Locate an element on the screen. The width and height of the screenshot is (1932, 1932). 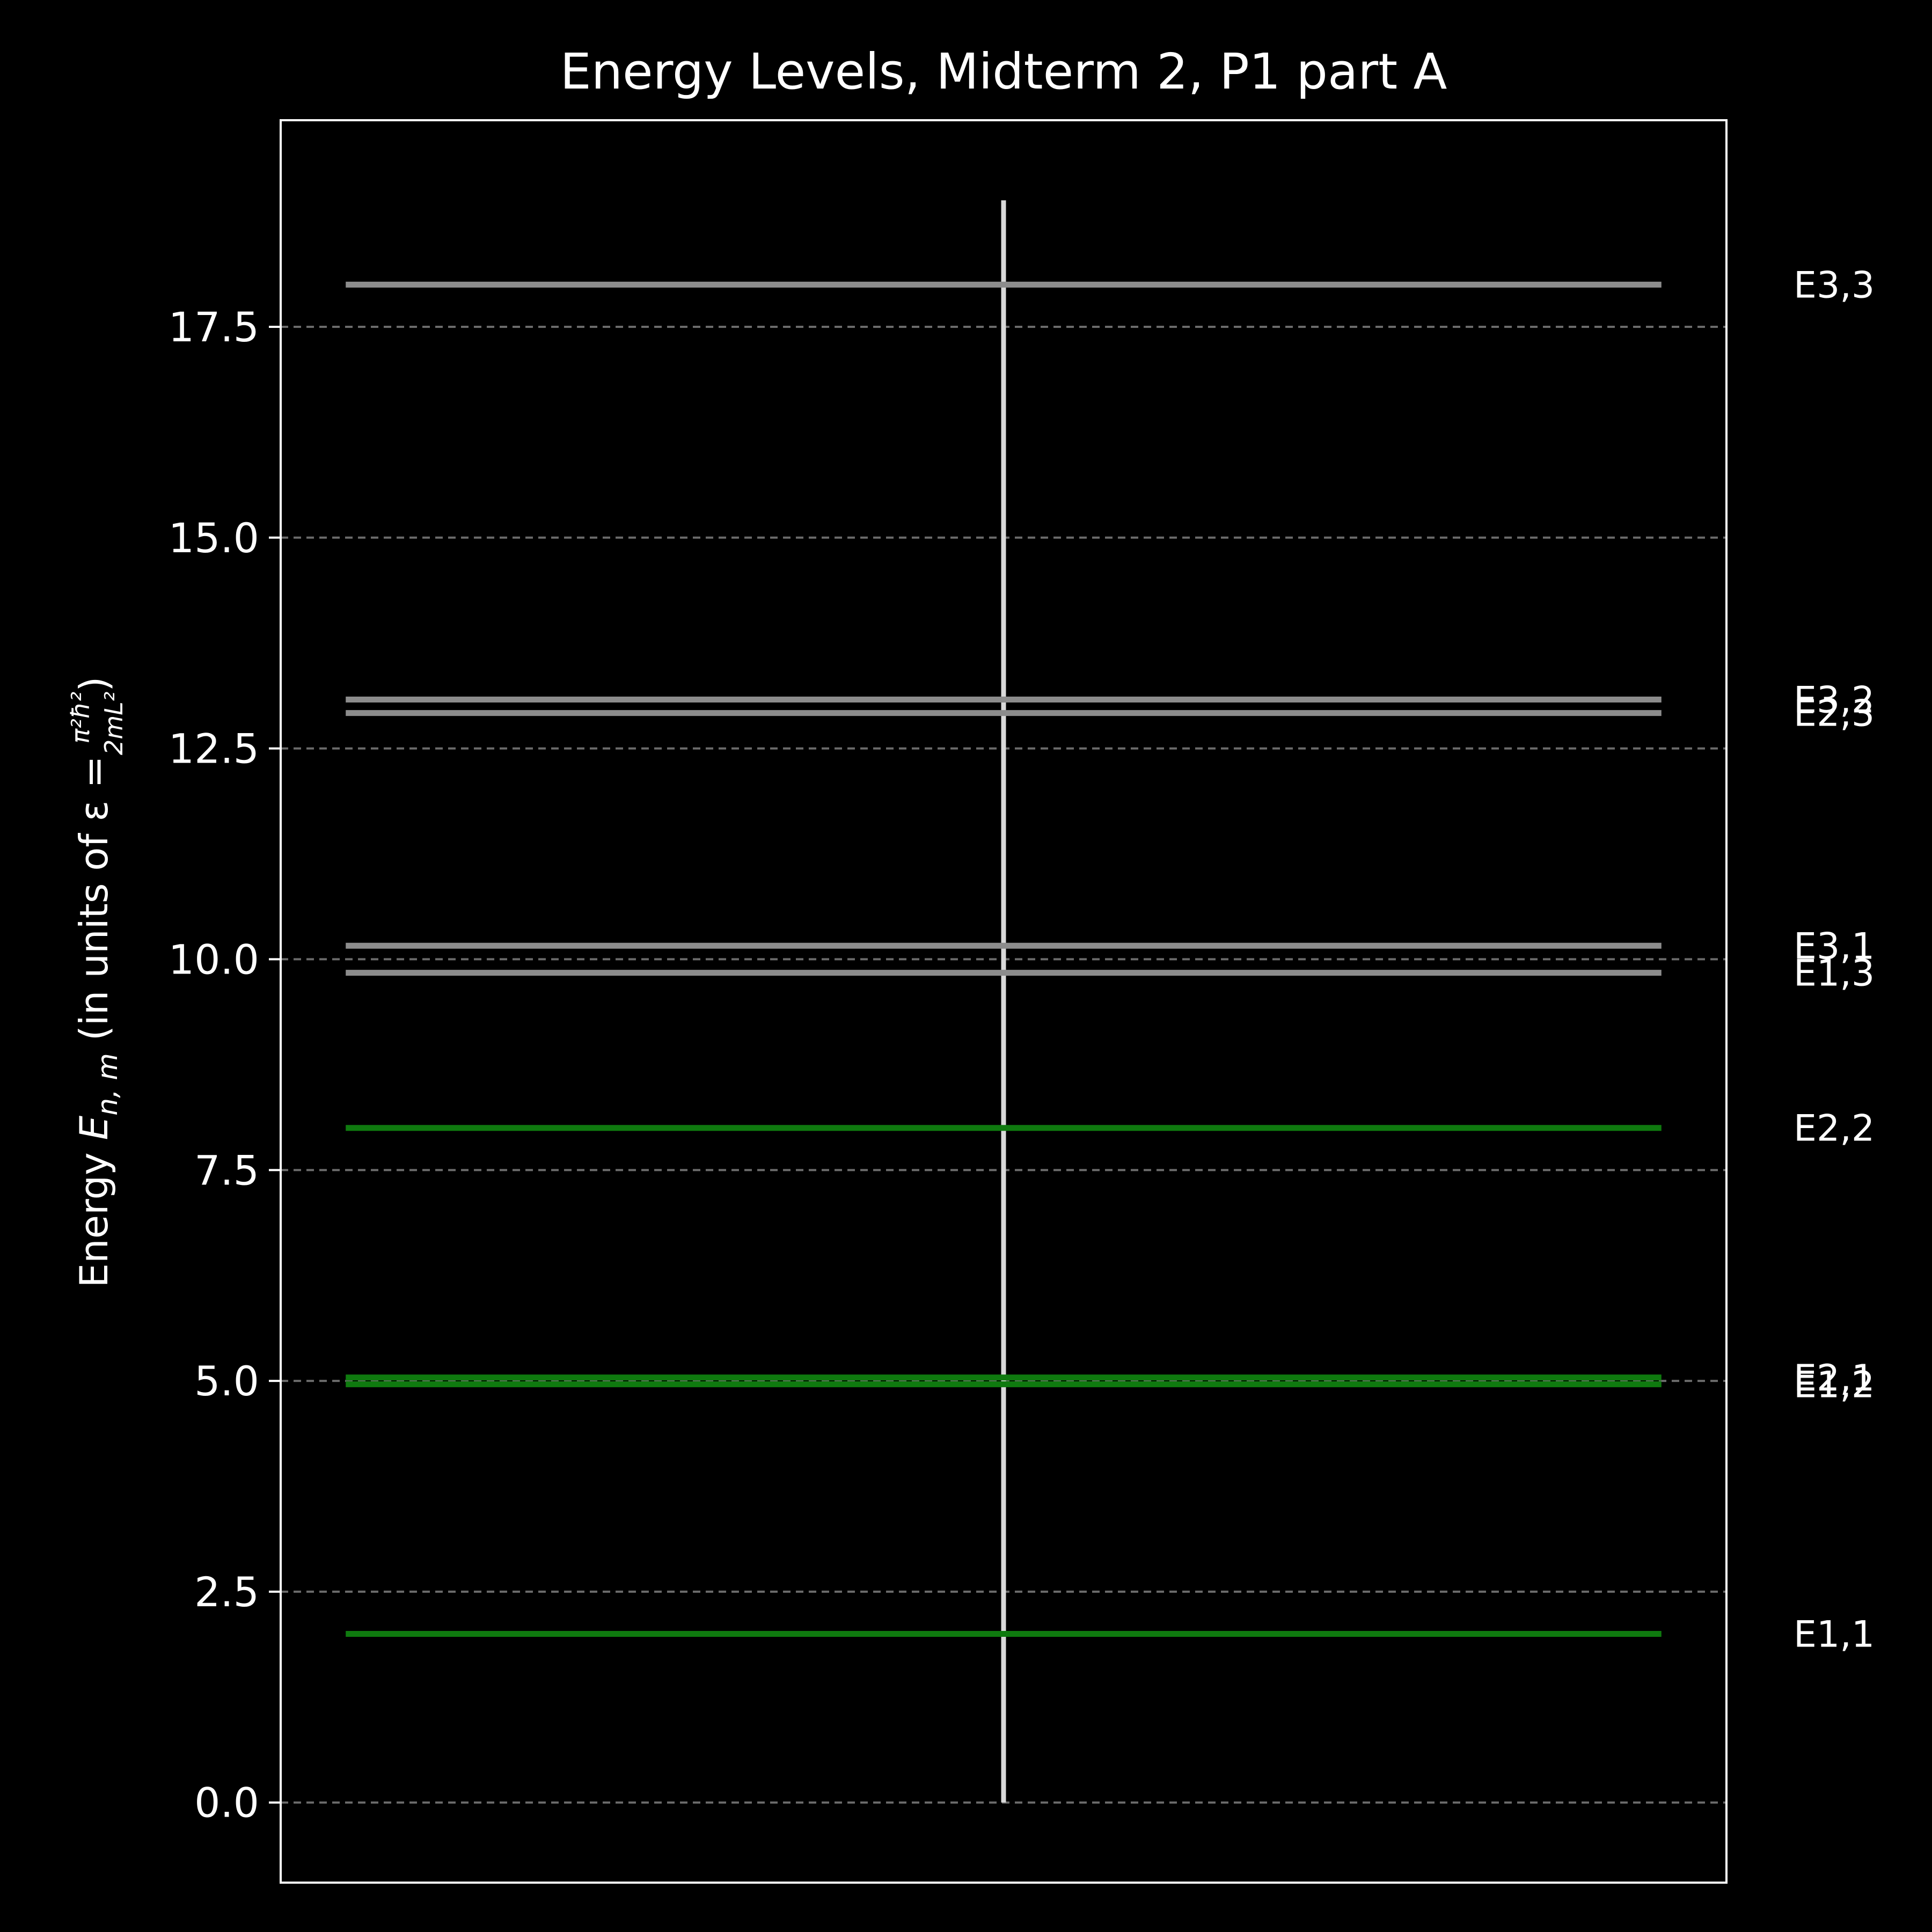
energy-level-label: E3,1 is located at coordinates (1834, 946).